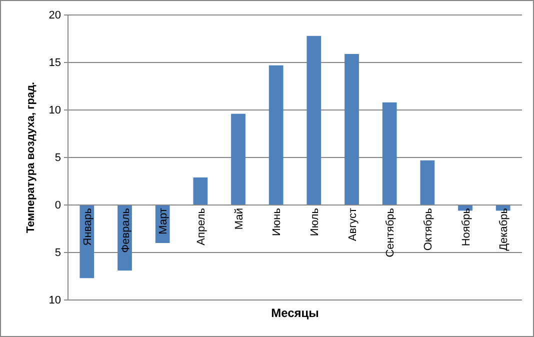 Image resolution: width=534 pixels, height=337 pixels. Describe the element at coordinates (314, 222) in the screenshot. I see `x-tick-label: Июль` at that location.